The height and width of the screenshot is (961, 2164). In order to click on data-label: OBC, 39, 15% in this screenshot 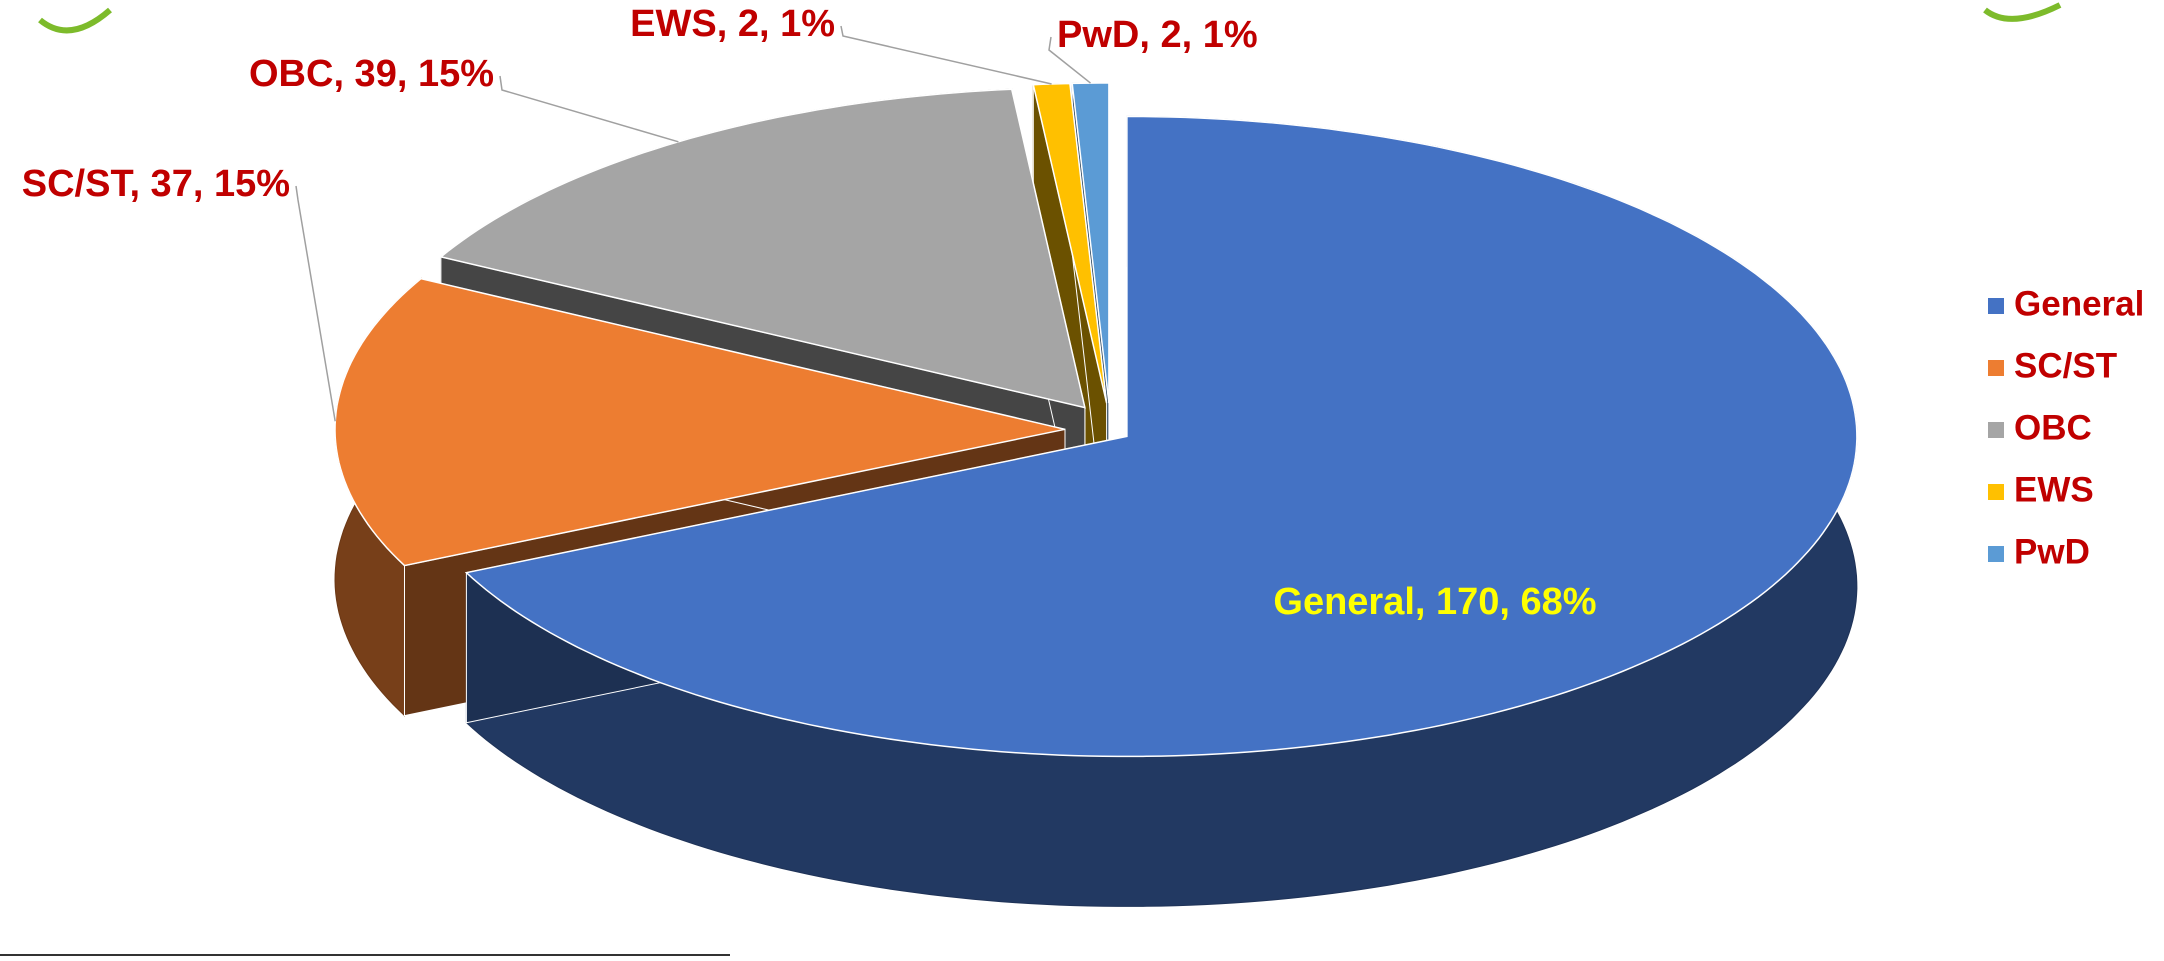, I will do `click(371, 74)`.